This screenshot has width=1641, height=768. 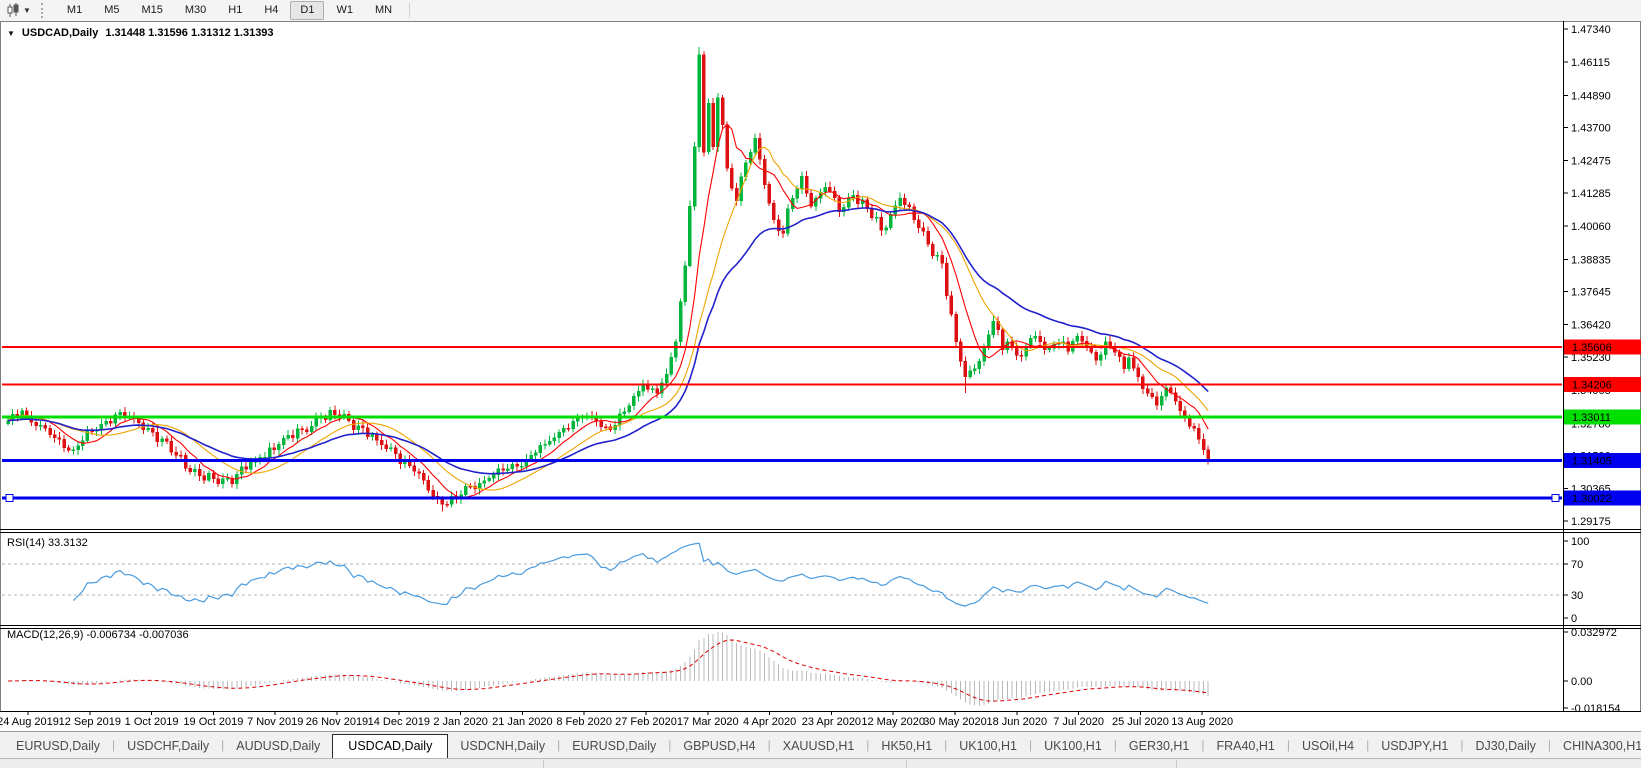 What do you see at coordinates (1591, 162) in the screenshot?
I see `svg-text: 1.42475` at bounding box center [1591, 162].